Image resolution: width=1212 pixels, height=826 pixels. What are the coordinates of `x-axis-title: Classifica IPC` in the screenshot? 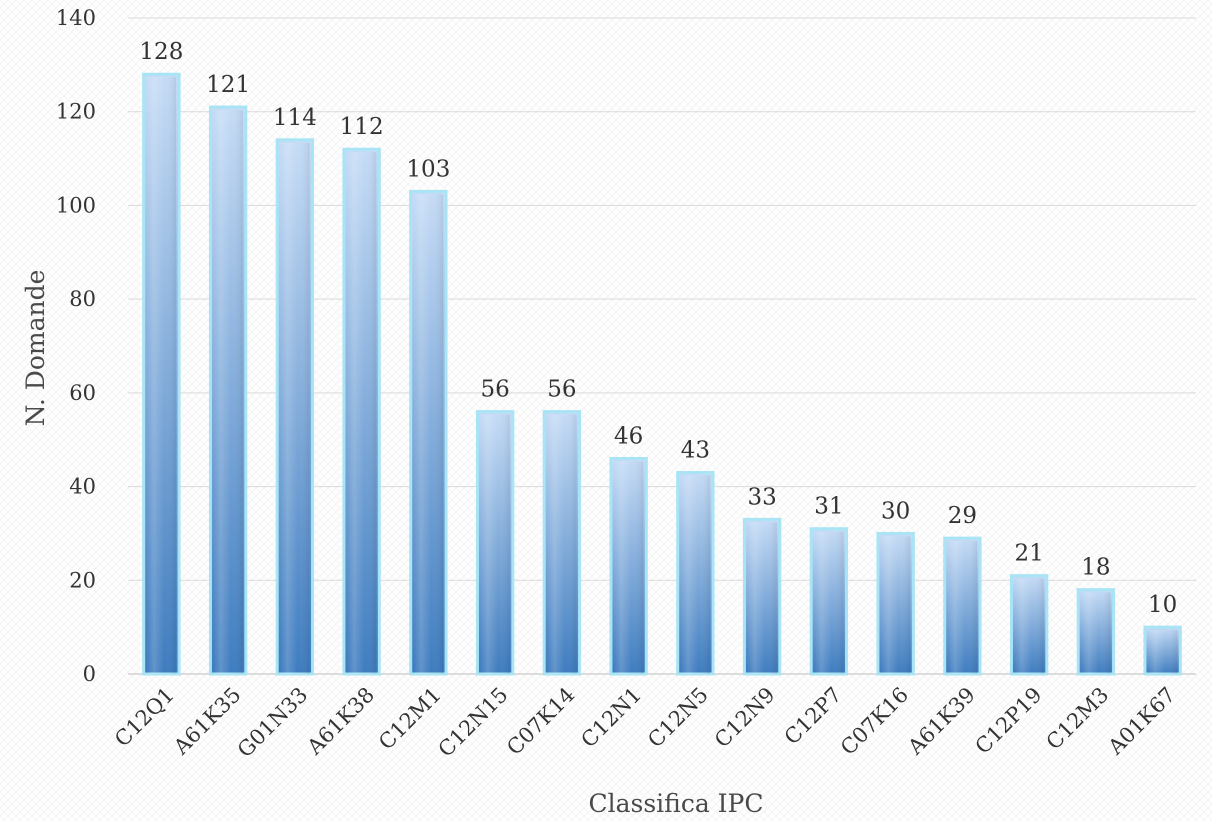 It's located at (675, 803).